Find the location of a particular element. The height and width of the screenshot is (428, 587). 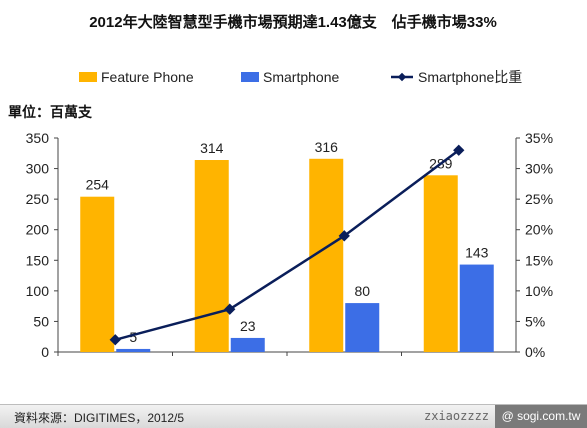

left-tick-label: 0 is located at coordinates (45, 352).